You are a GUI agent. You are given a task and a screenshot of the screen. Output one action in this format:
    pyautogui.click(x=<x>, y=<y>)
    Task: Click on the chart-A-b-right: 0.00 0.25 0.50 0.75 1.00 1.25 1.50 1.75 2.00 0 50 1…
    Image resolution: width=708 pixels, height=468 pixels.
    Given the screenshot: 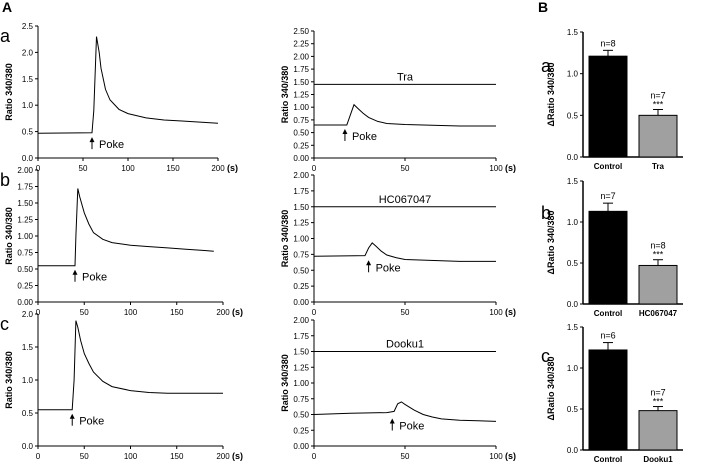 What is the action you would take?
    pyautogui.click(x=398, y=244)
    